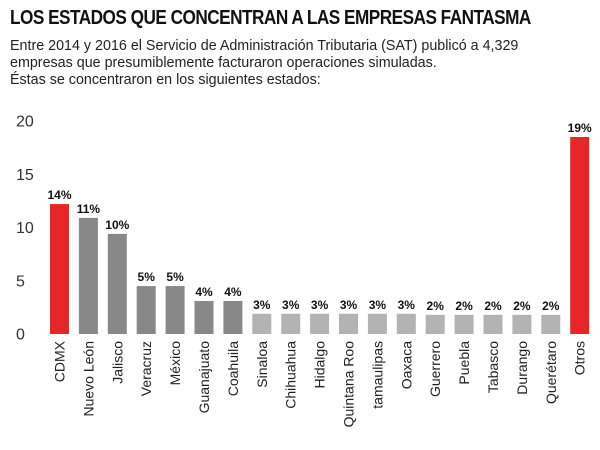 The width and height of the screenshot is (600, 450). What do you see at coordinates (117, 225) in the screenshot?
I see `data-label: 10%` at bounding box center [117, 225].